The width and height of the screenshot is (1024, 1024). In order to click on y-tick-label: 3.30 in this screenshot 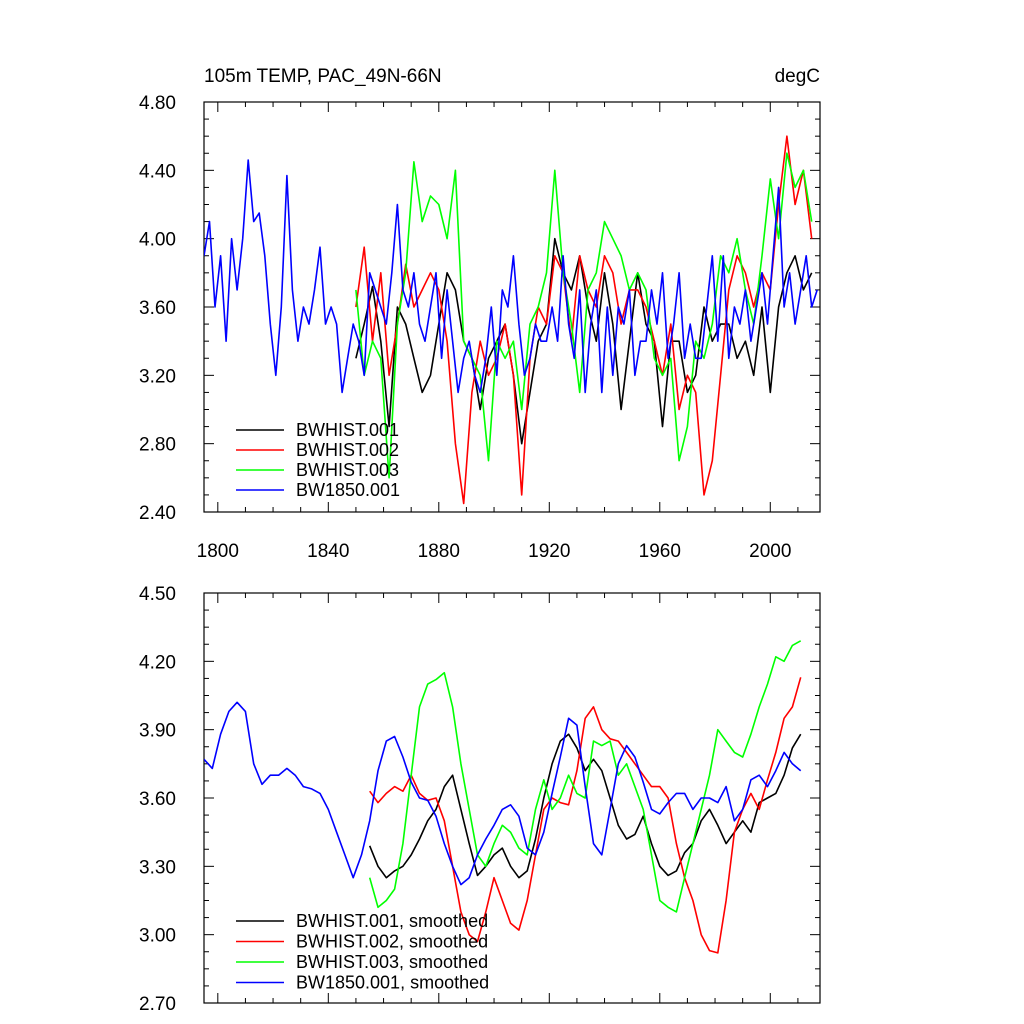, I will do `click(157, 867)`.